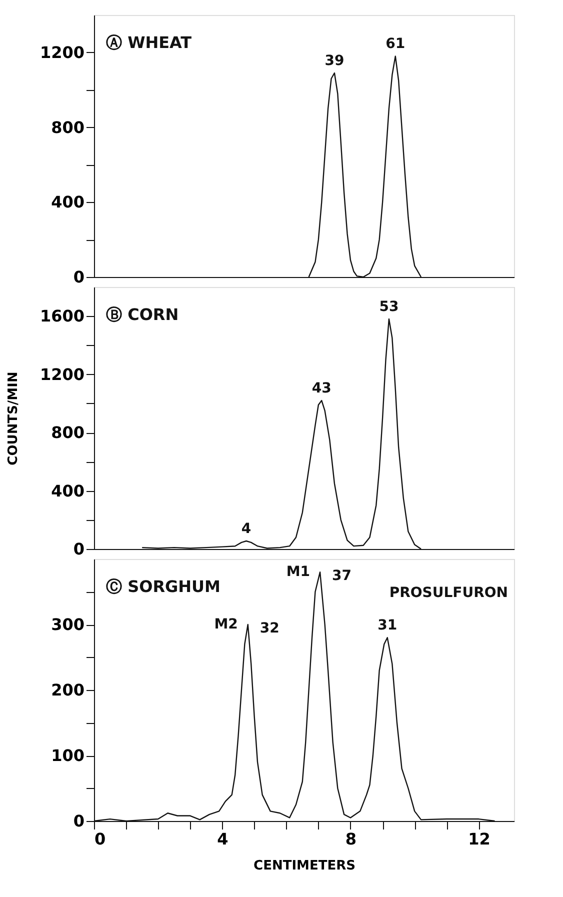  Describe the element at coordinates (149, 42) in the screenshot. I see `annotation: Ⓐ WHEAT` at that location.